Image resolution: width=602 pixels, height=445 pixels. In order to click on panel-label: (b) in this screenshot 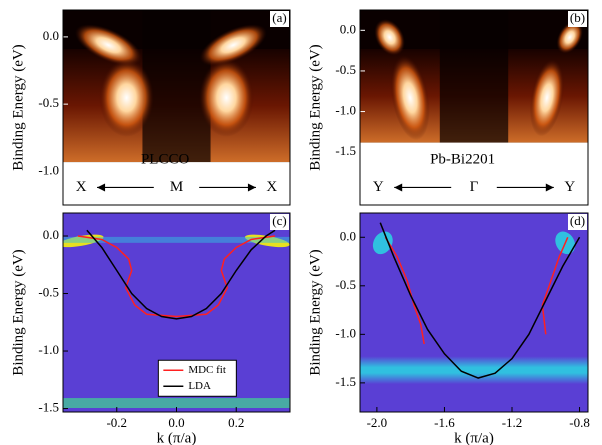, I will do `click(577, 17)`.